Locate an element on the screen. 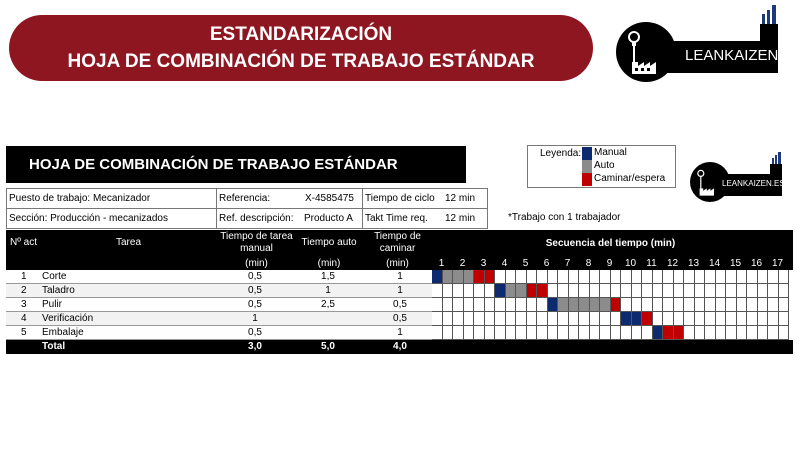  header-walk-line1: Tiempo de is located at coordinates (397, 236).